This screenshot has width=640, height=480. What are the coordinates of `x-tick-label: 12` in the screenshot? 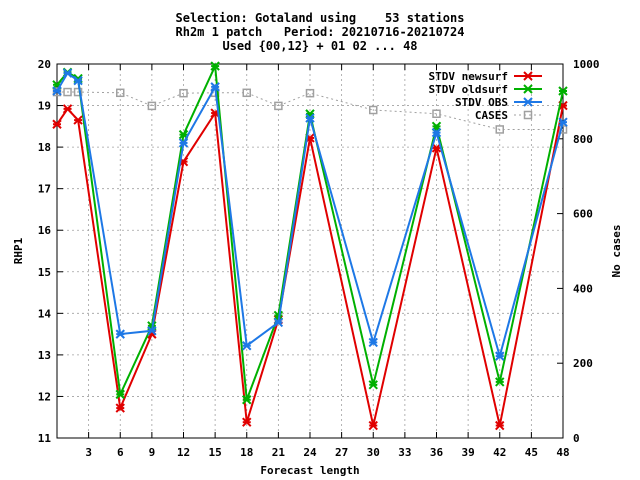 It's located at (183, 452).